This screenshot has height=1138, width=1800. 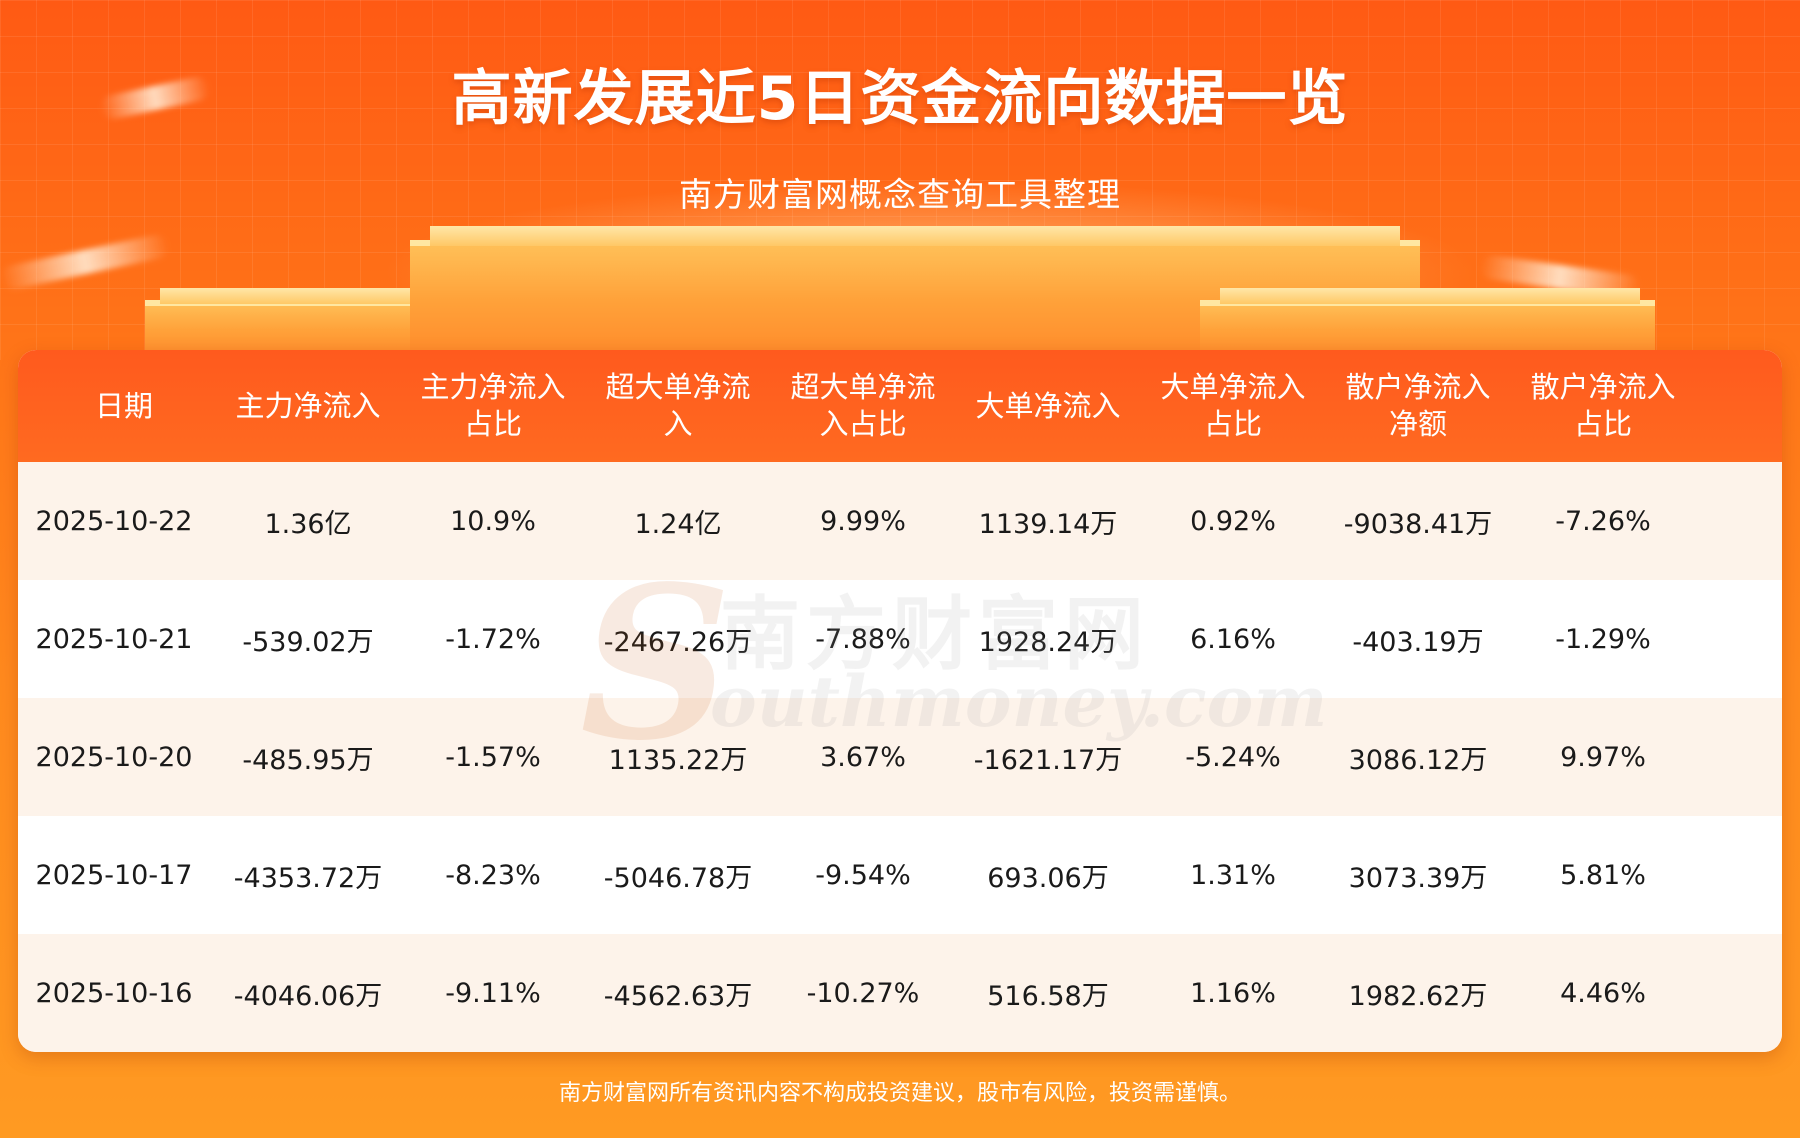 What do you see at coordinates (1603, 993) in the screenshot?
I see `cell-retail-net-inflow-ratio: 4.46%` at bounding box center [1603, 993].